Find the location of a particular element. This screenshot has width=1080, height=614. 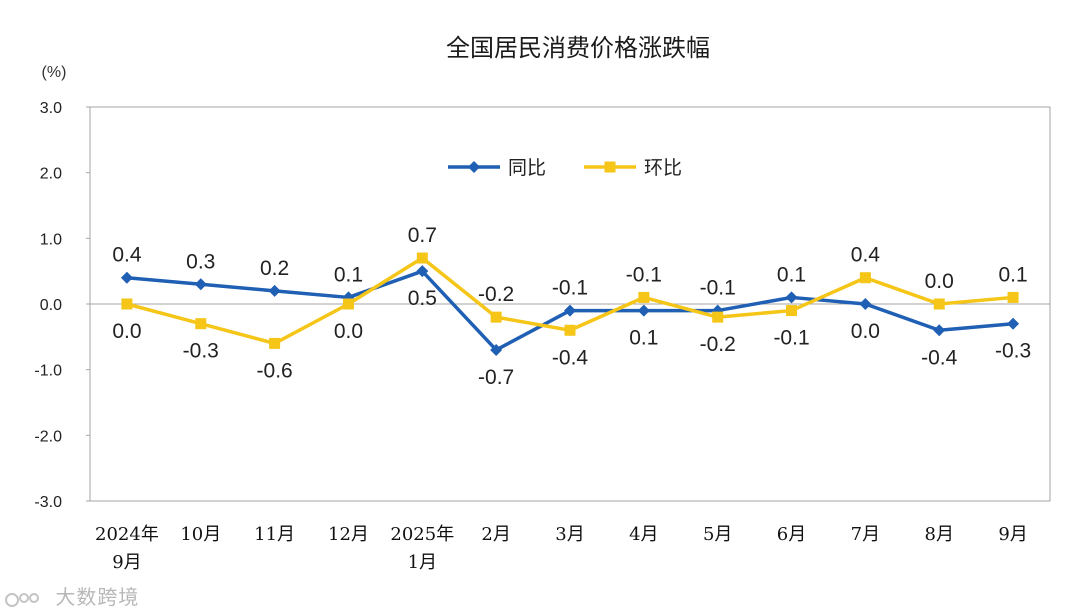

x-tick-line: 1月 is located at coordinates (422, 562).